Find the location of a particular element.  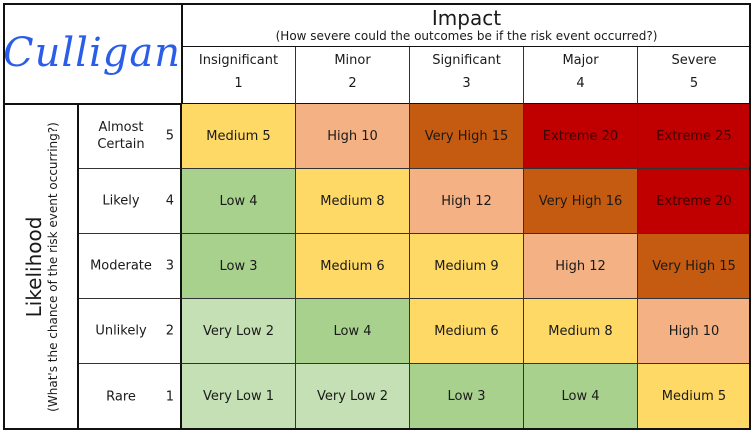

risk-cell: High 10 is located at coordinates (353, 136).